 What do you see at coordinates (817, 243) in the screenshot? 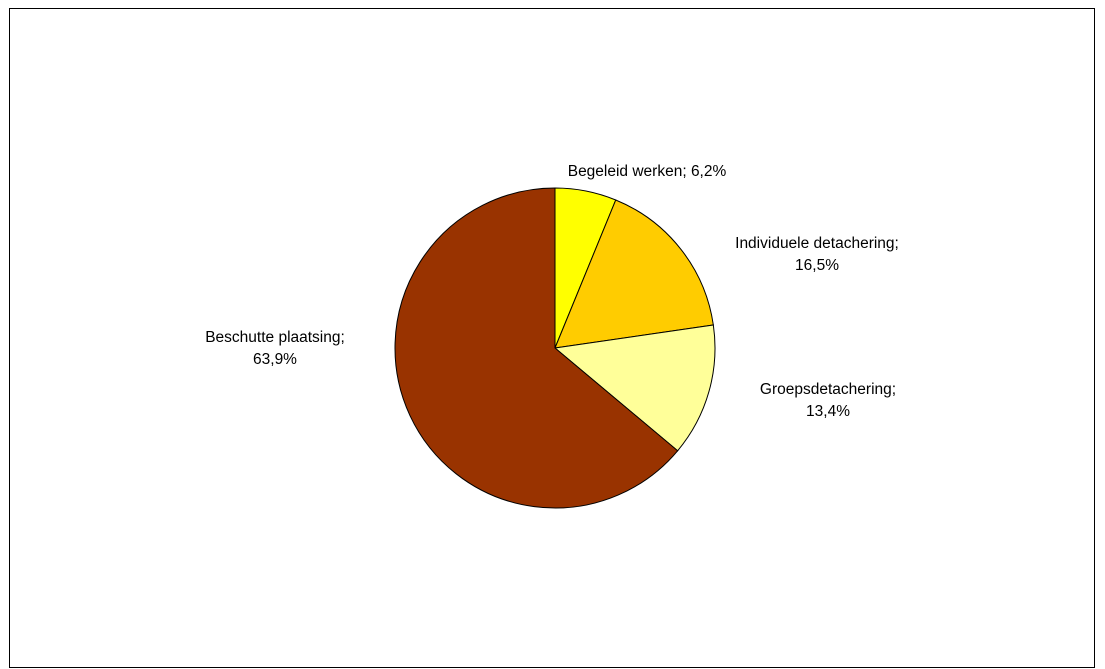
I see `data-label-individuele-detachering-line1: Individuele detachering;` at bounding box center [817, 243].